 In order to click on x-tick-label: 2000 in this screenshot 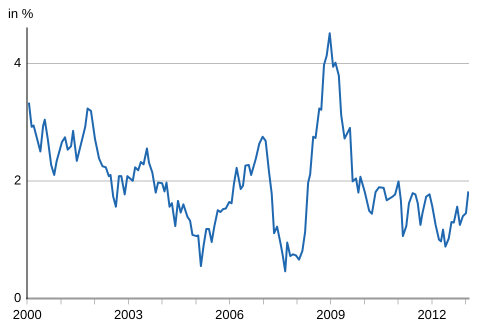, I will do `click(27, 314)`.